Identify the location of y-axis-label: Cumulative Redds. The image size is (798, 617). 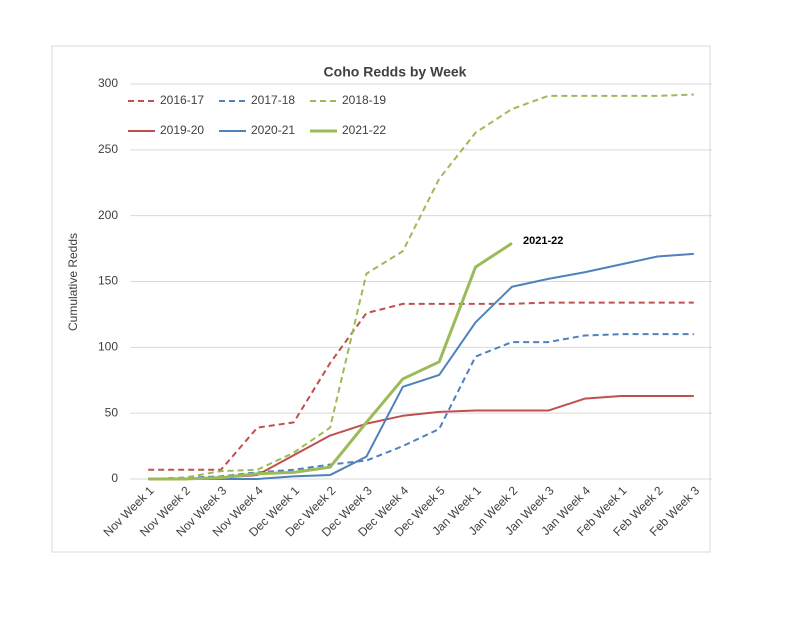
(73, 282).